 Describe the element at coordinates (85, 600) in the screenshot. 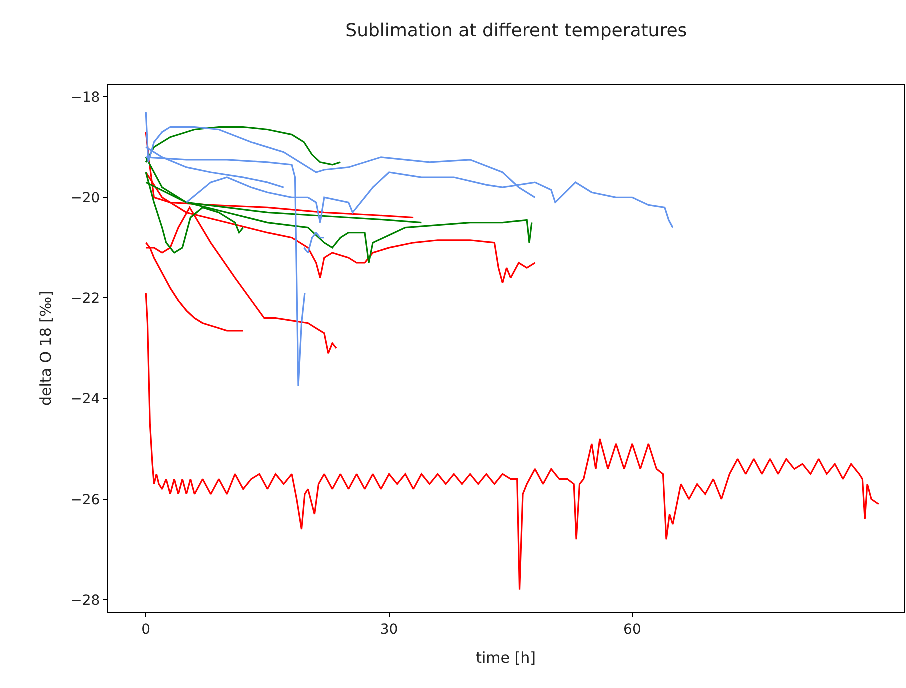

I see `y-tick-label: −28` at that location.